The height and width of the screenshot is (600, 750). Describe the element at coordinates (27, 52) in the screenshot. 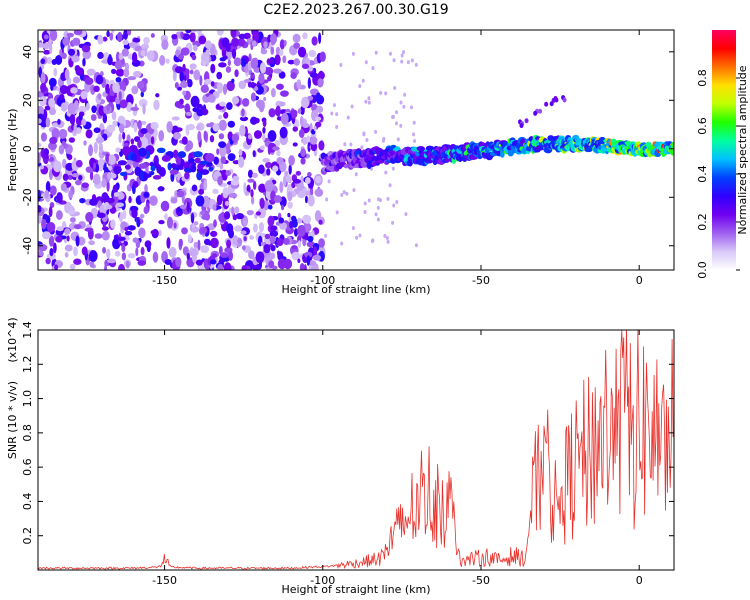

I see `y-tick-label: 40` at that location.